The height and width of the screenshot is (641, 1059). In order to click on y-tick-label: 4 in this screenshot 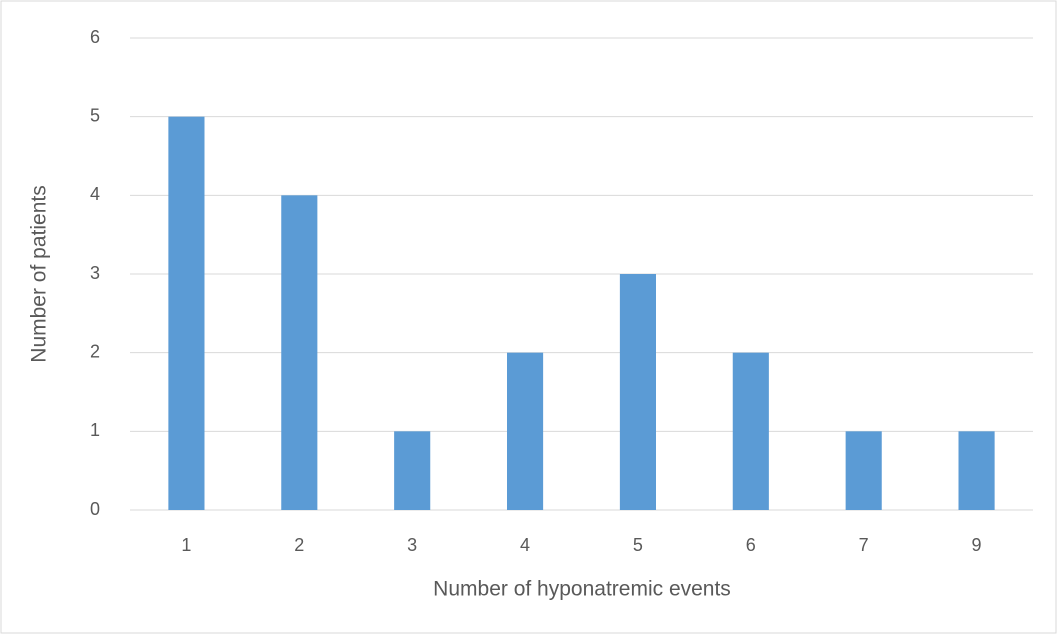, I will do `click(95, 194)`.